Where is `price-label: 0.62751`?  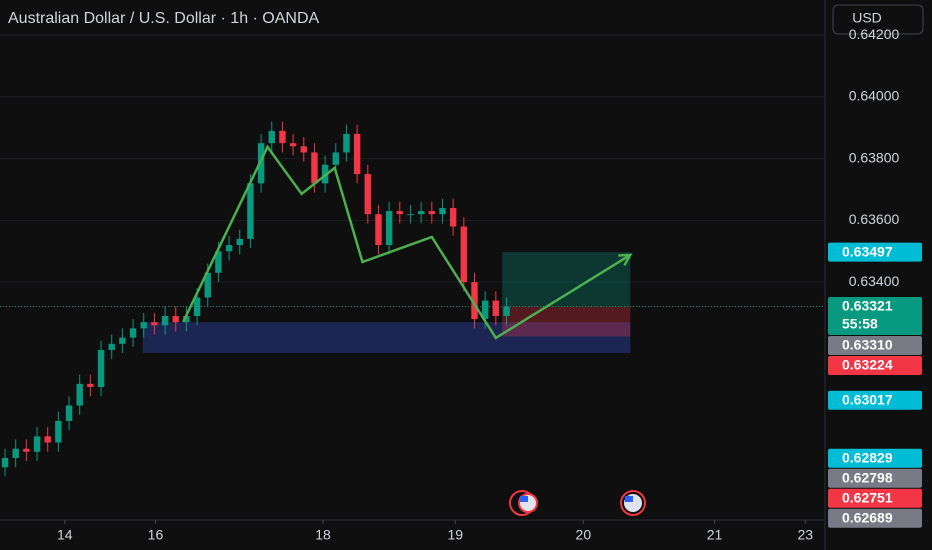 price-label: 0.62751 is located at coordinates (867, 497).